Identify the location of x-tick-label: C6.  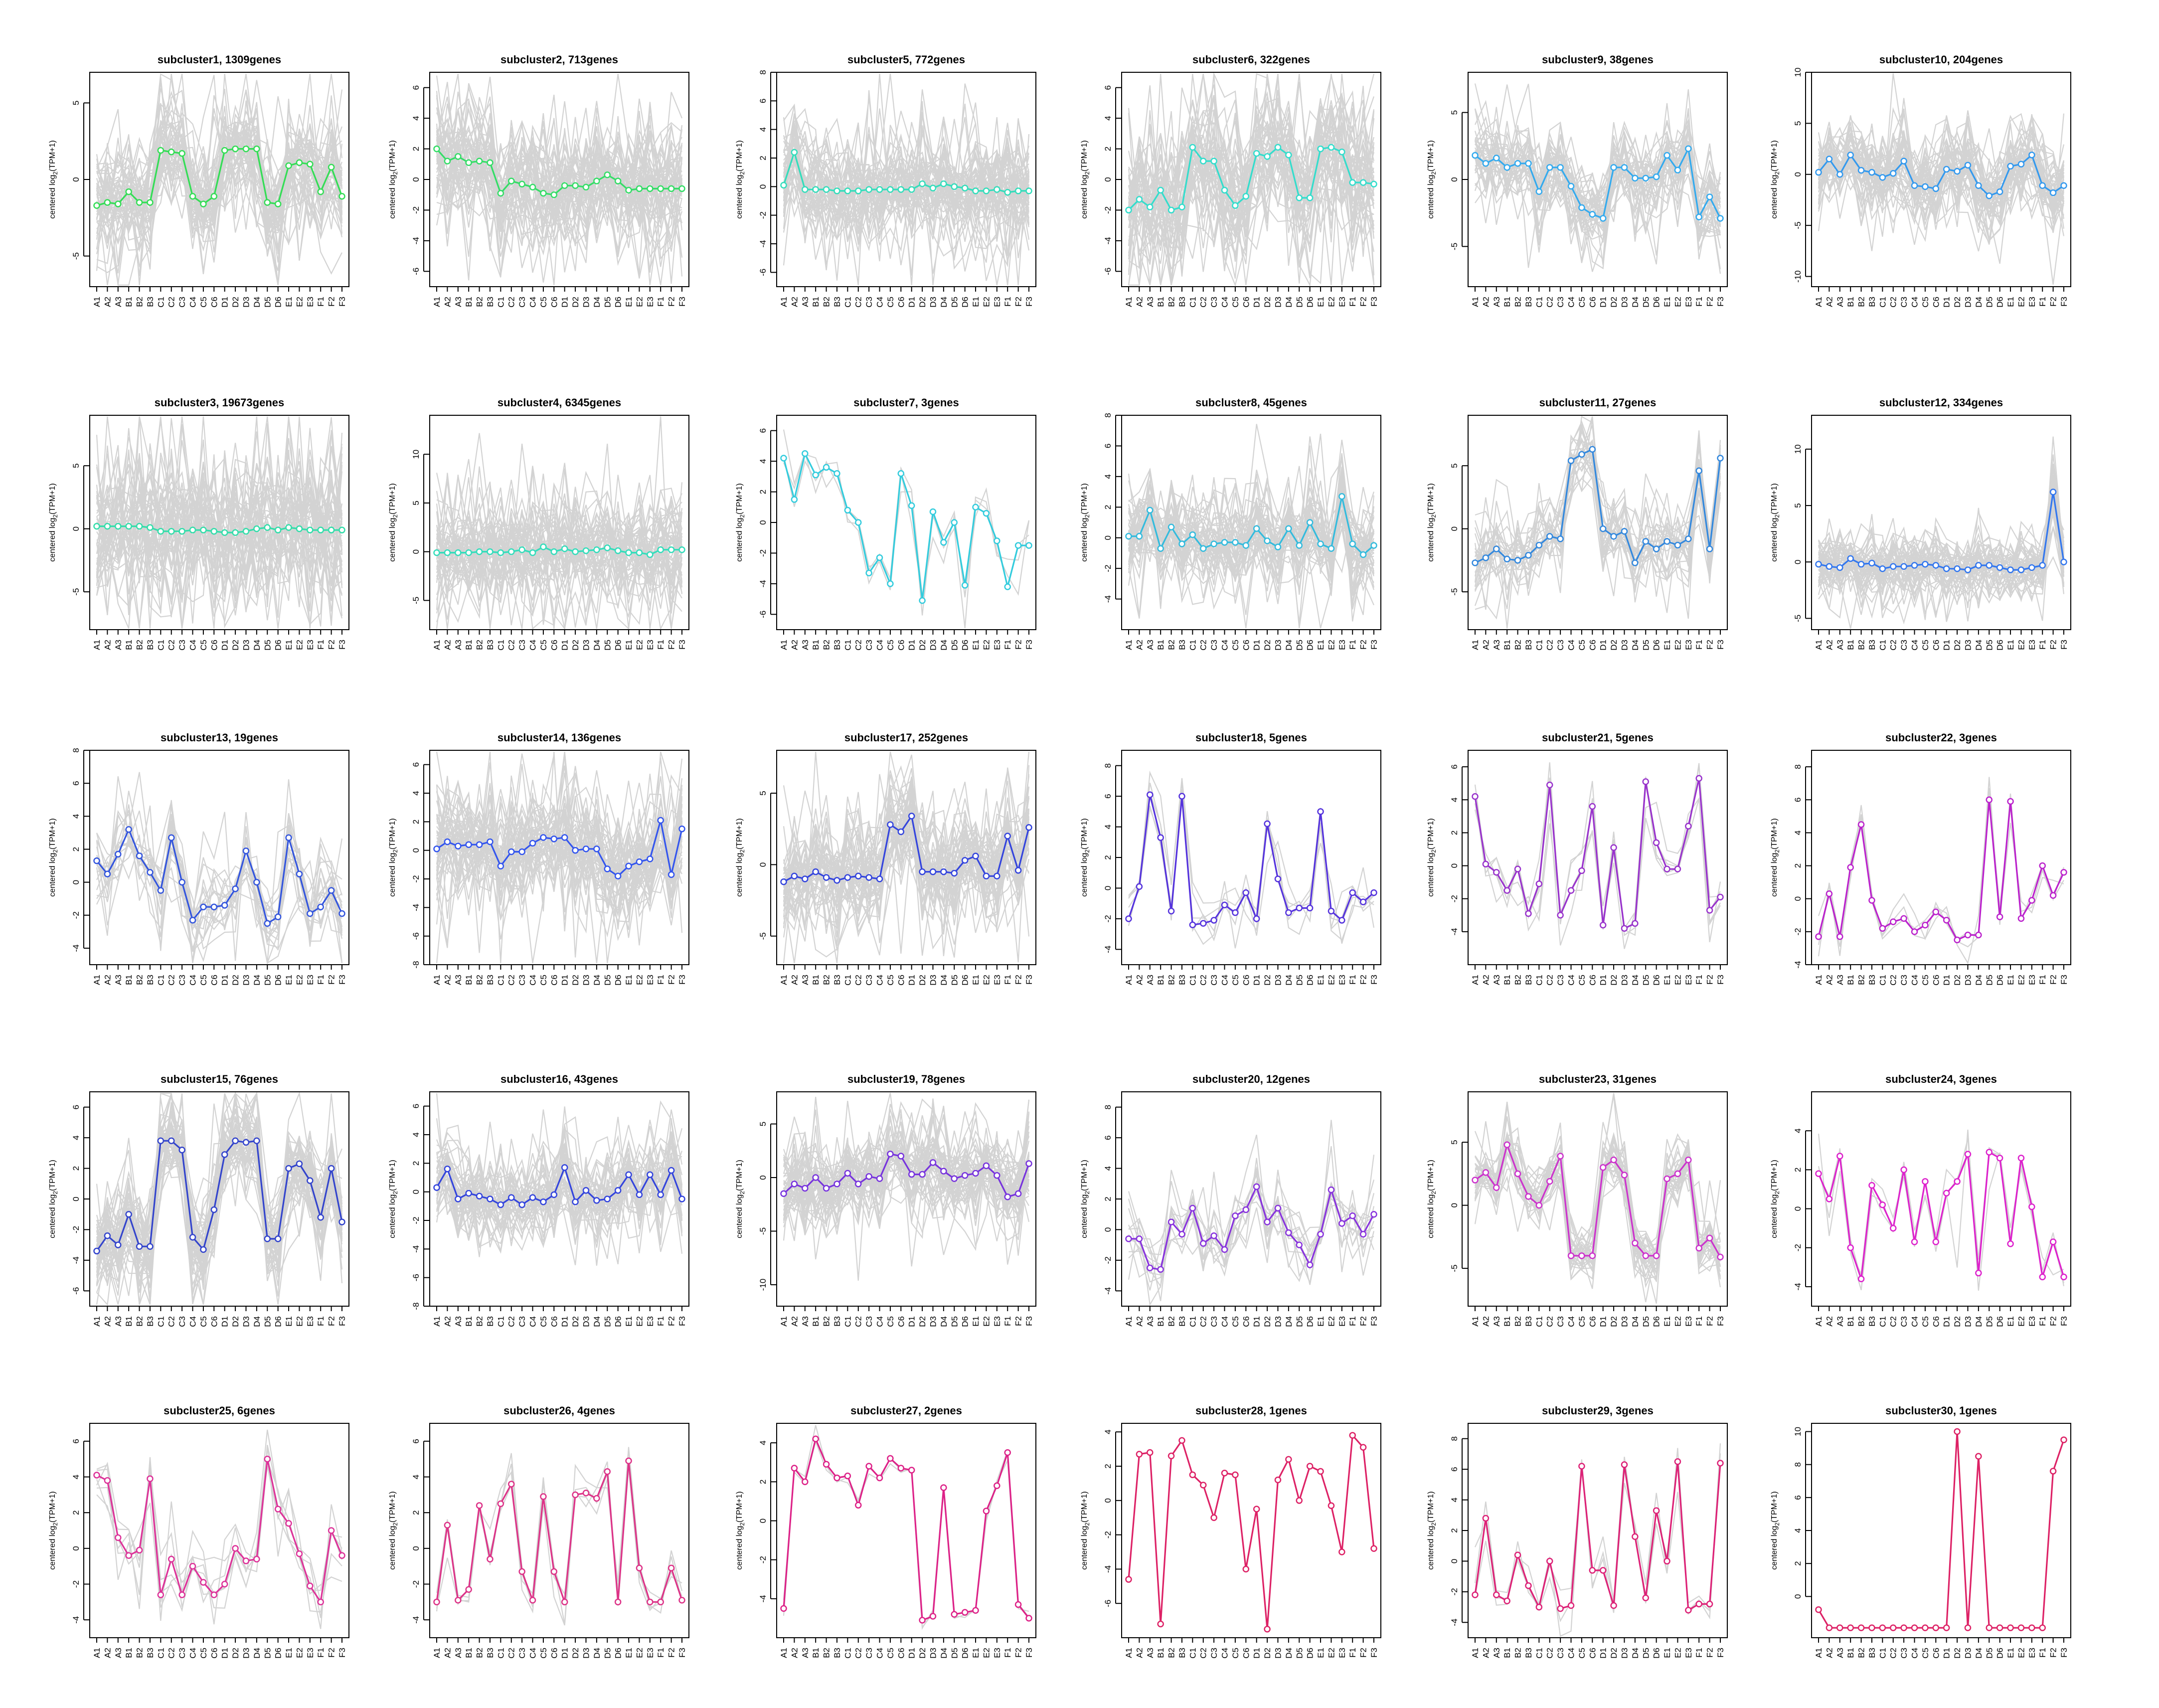
(1246, 1654).